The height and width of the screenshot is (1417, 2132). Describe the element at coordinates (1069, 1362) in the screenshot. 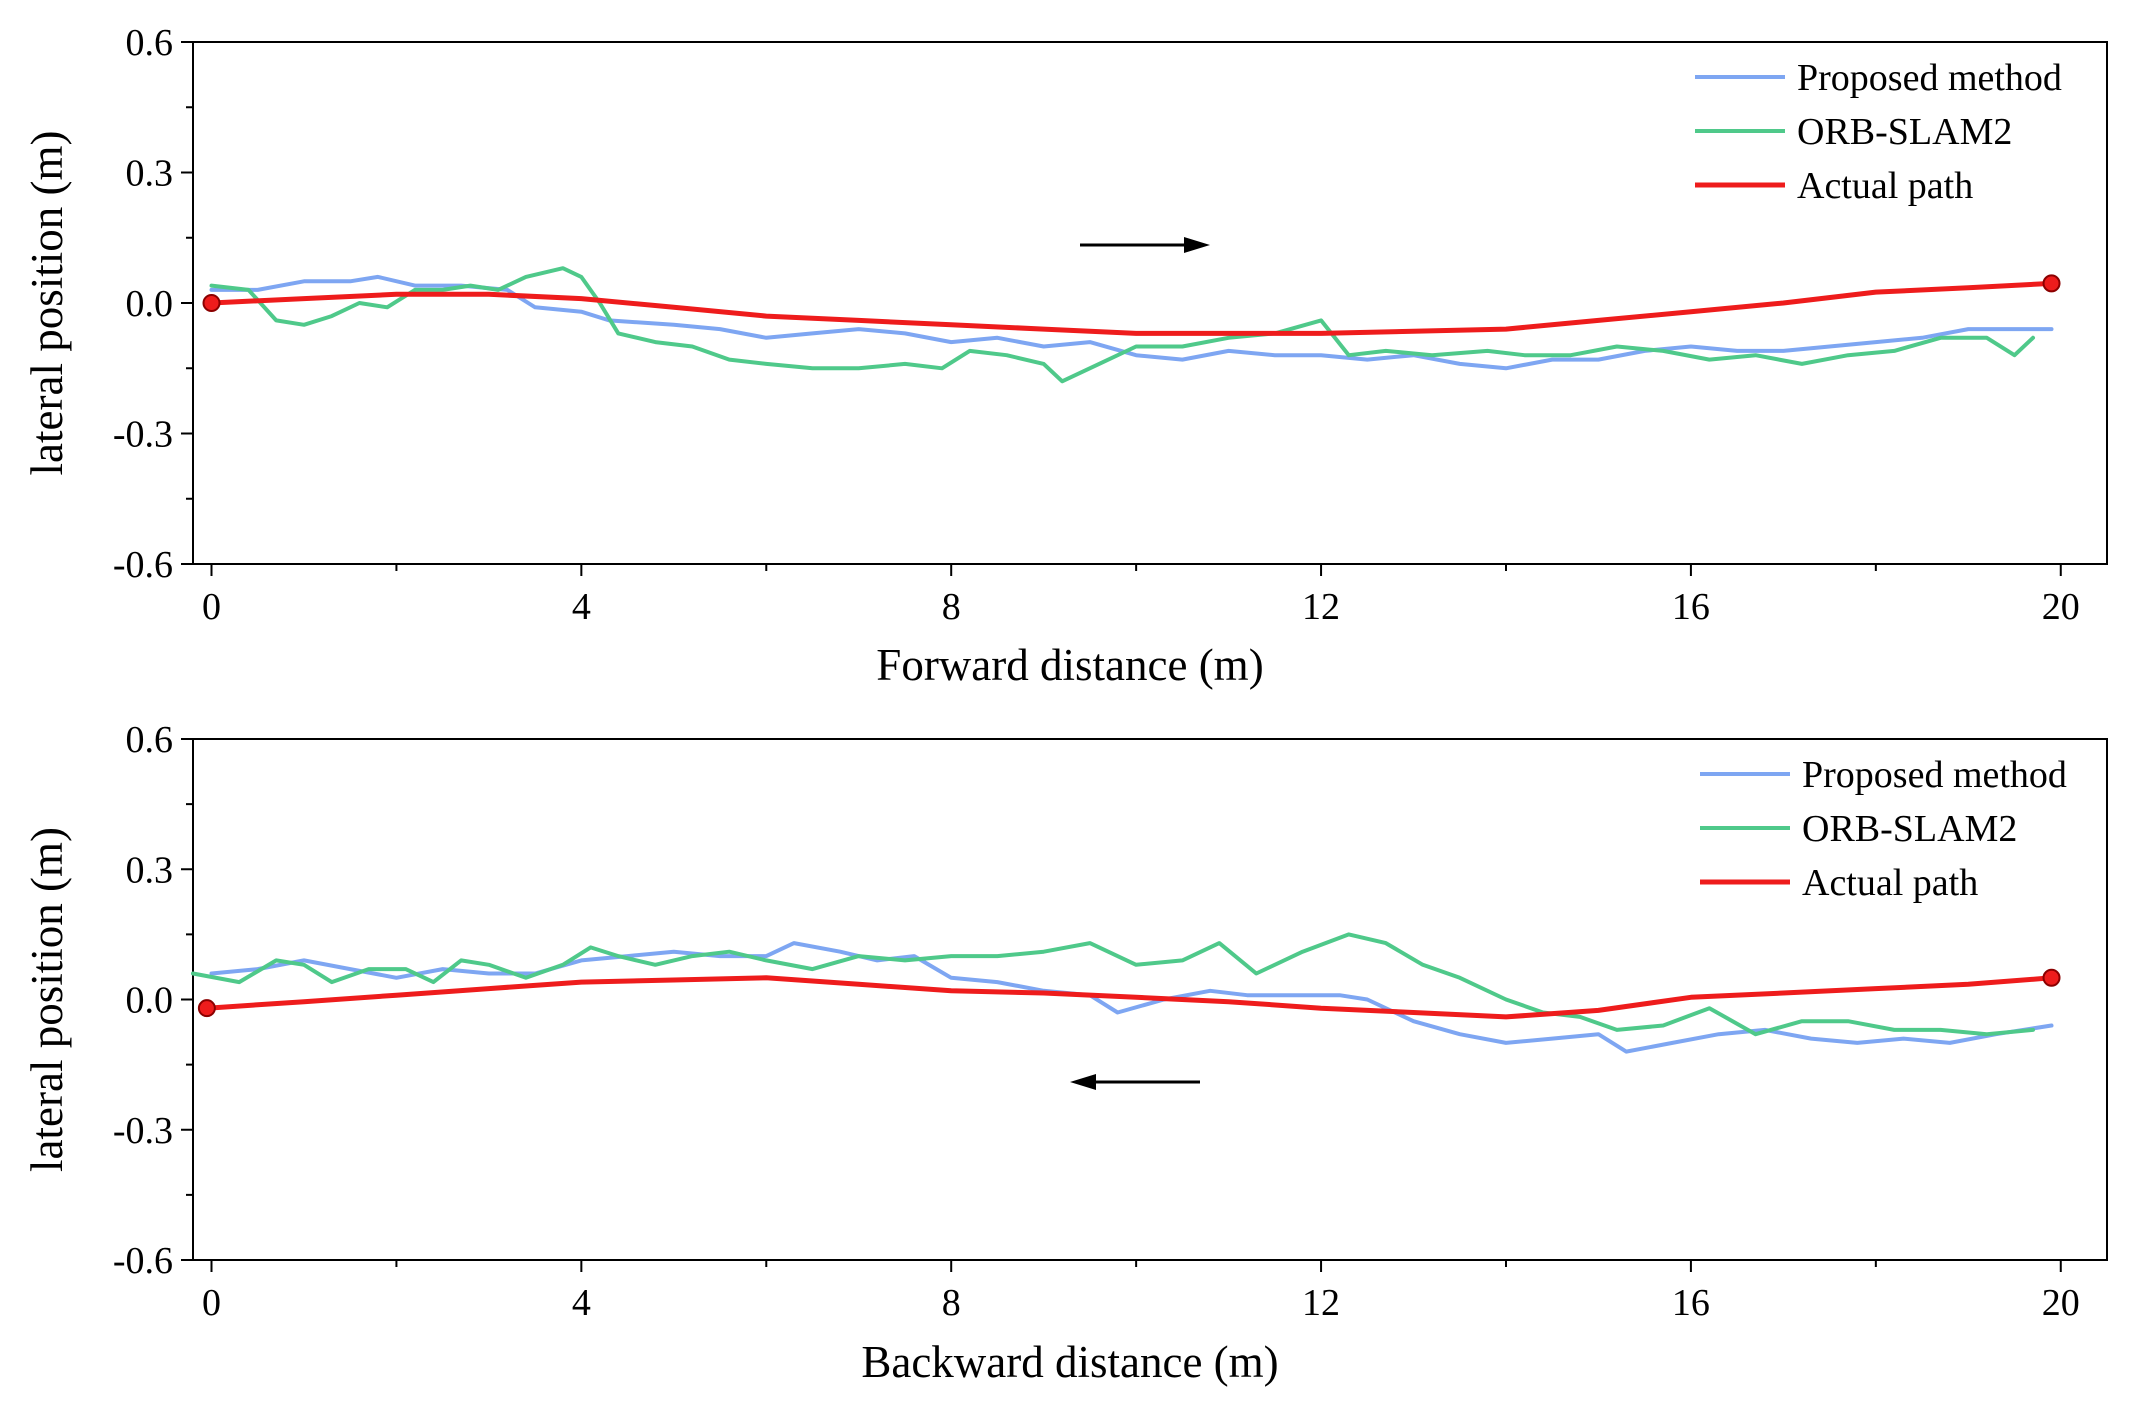

I see `x-axis-title: Backward distance (m)` at that location.